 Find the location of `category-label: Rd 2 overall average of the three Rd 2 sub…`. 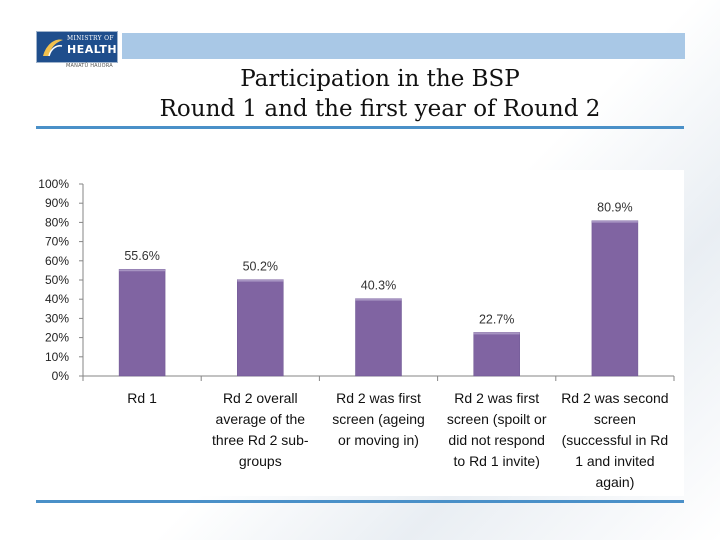

category-label: Rd 2 overall average of the three Rd 2 sub… is located at coordinates (260, 429).